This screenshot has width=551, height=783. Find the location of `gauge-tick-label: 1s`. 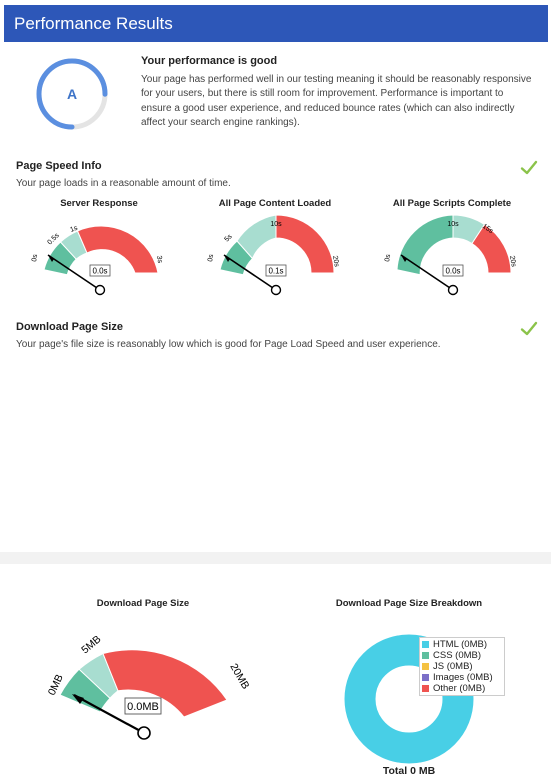

gauge-tick-label: 1s is located at coordinates (74, 229).